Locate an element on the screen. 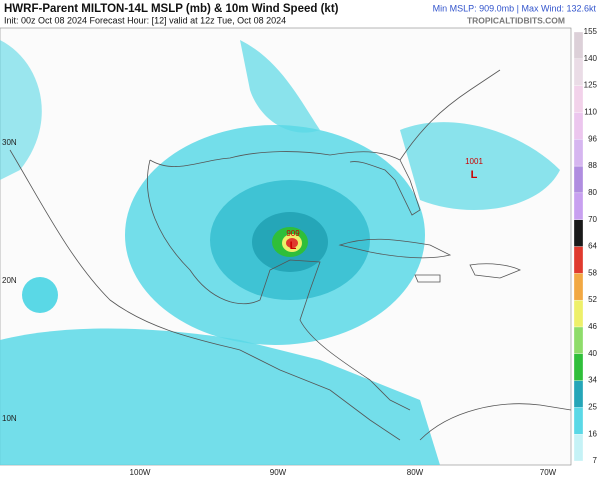  colorbar-label: 46 is located at coordinates (592, 326).